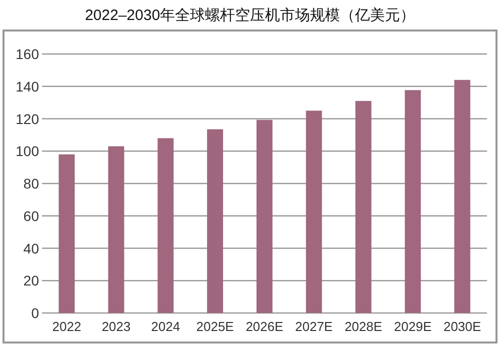 This screenshot has width=500, height=346. Describe the element at coordinates (462, 326) in the screenshot. I see `x-tick-label: 2030E` at that location.